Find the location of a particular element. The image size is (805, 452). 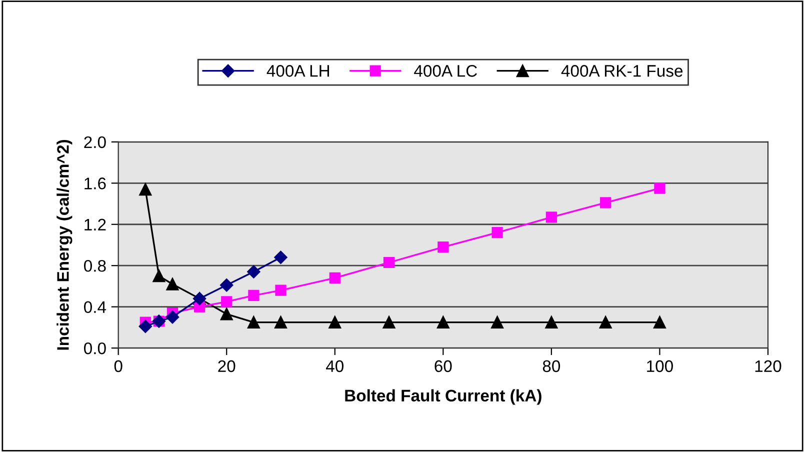

legend-label: 400A LC is located at coordinates (445, 71).